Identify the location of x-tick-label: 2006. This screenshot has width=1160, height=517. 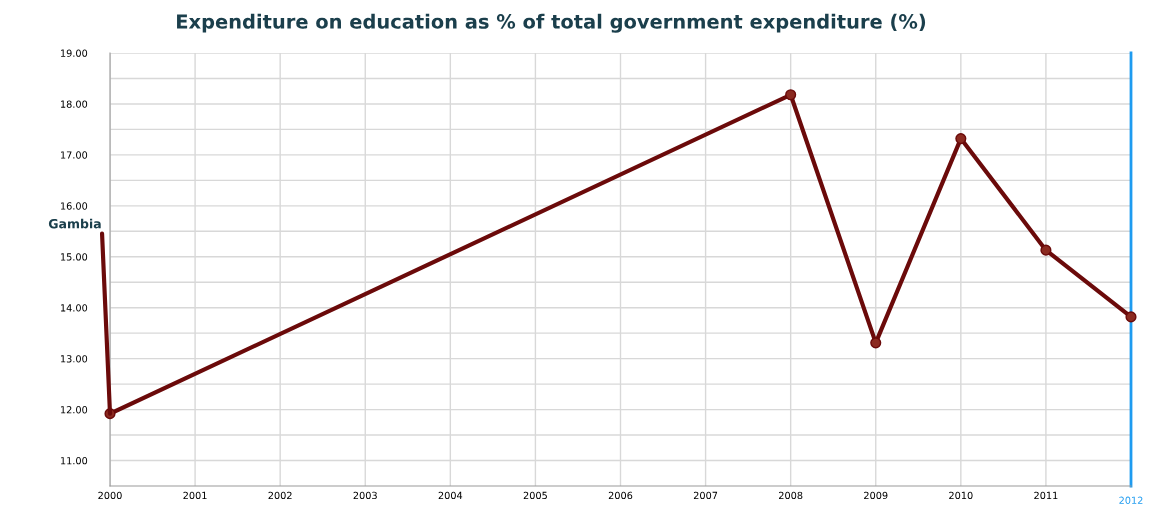
(620, 495).